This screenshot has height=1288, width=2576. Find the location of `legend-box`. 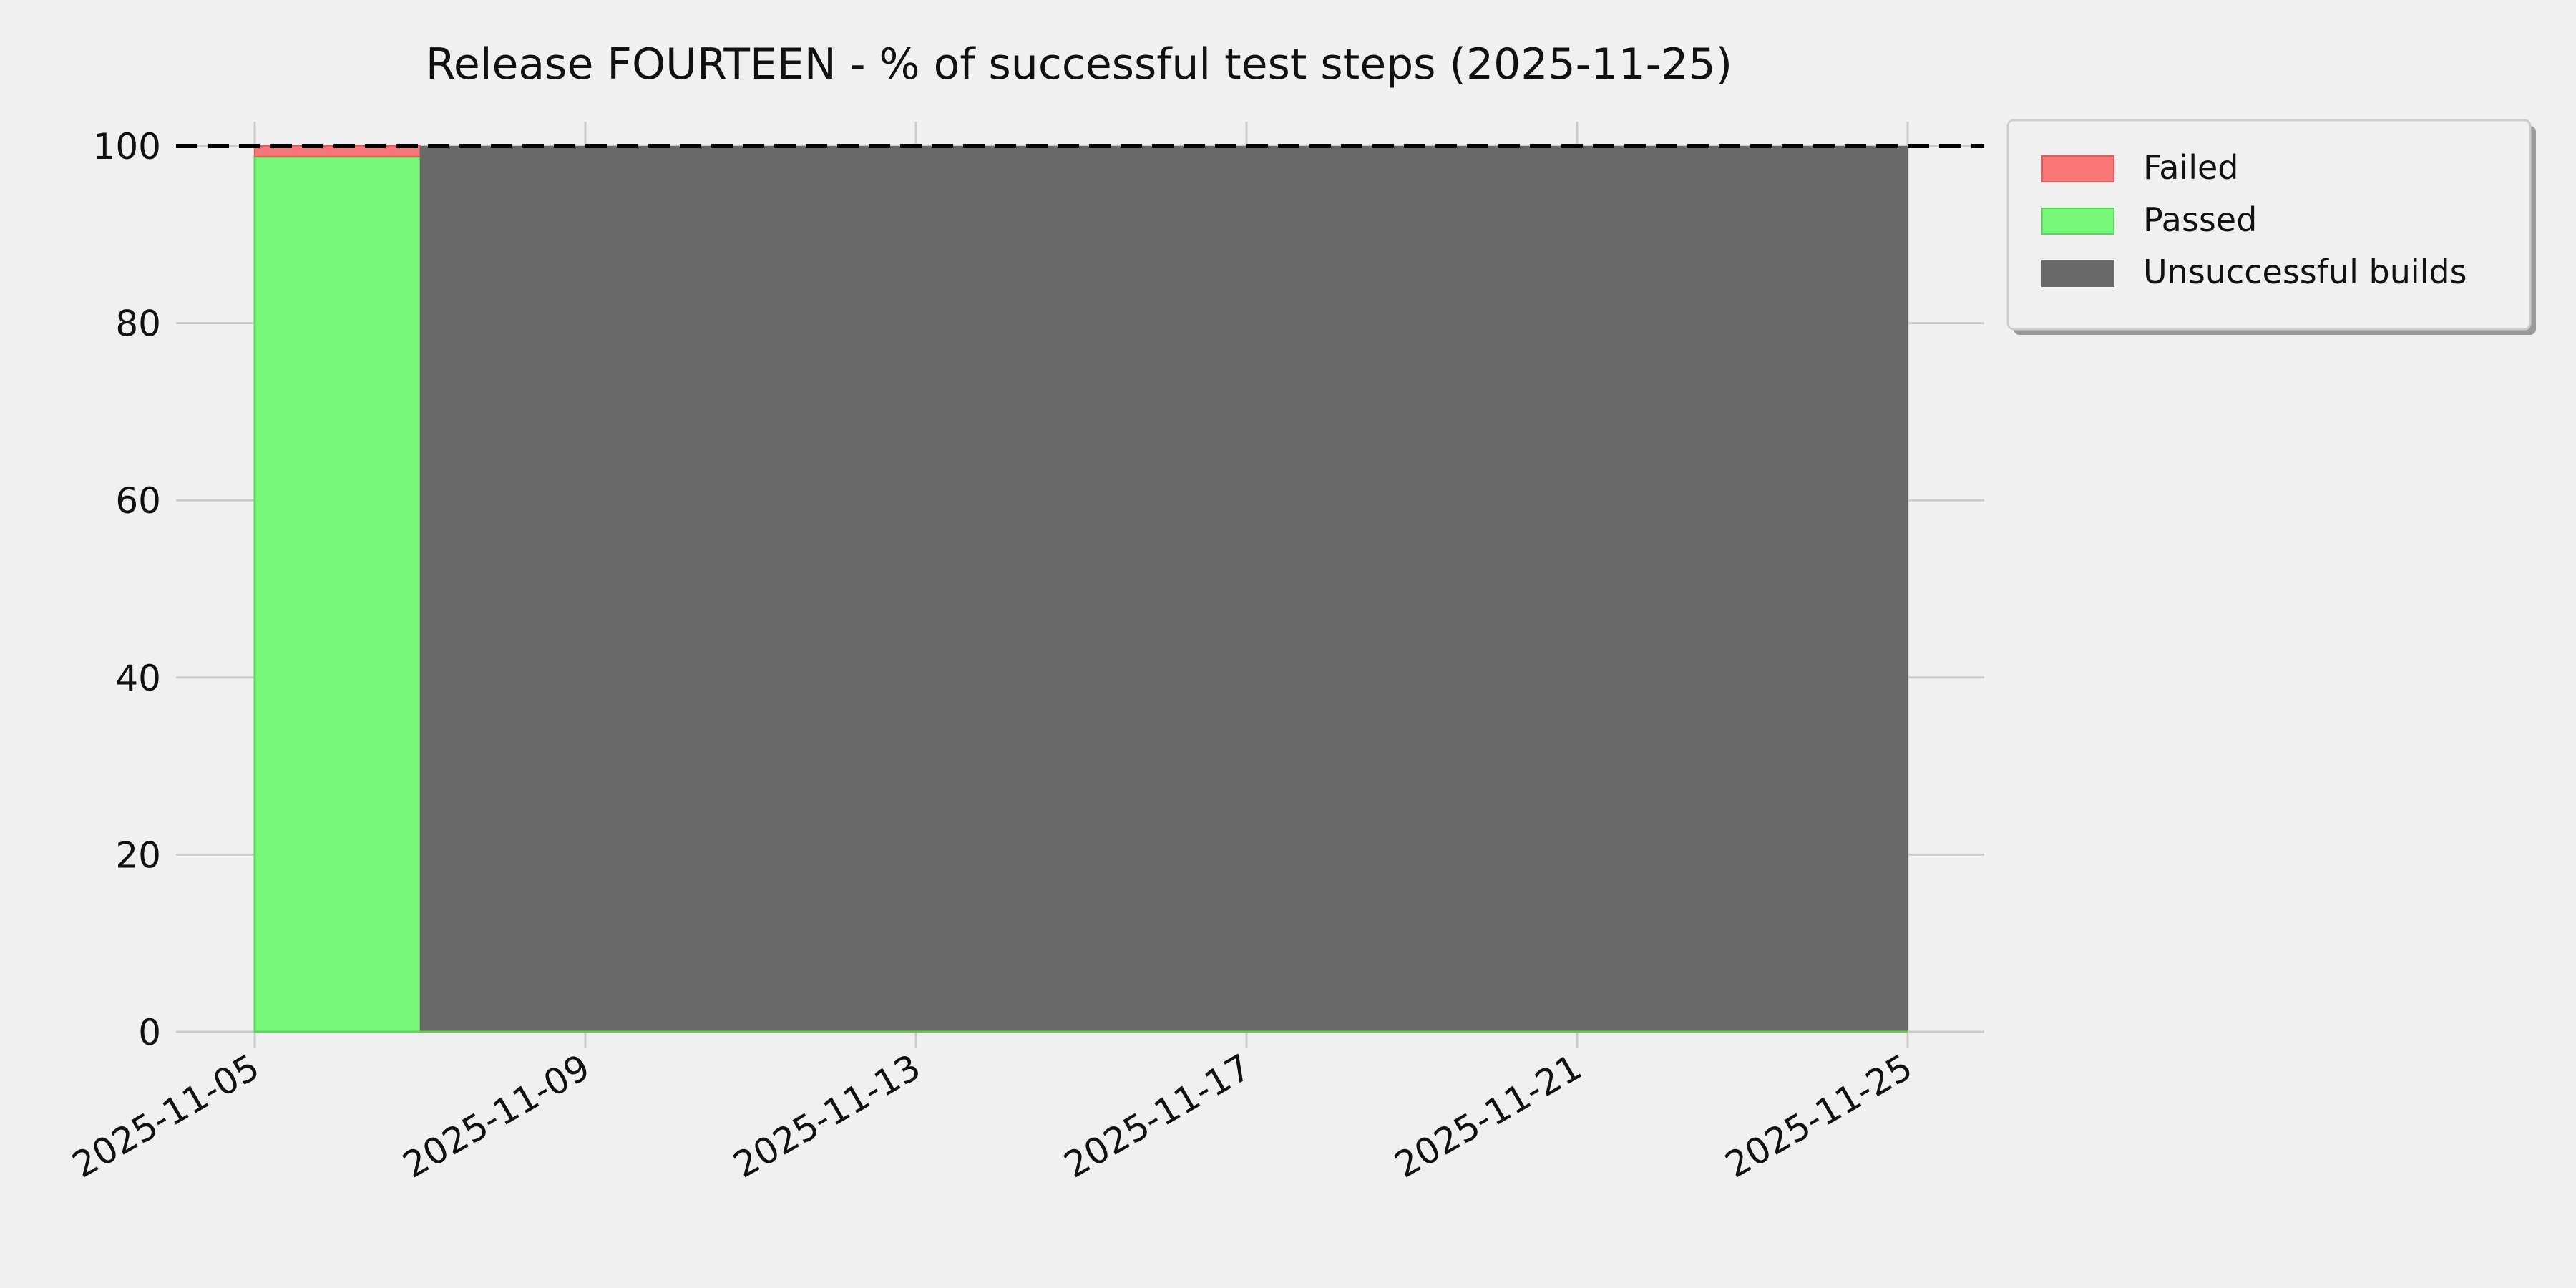

legend-box is located at coordinates (2269, 225).